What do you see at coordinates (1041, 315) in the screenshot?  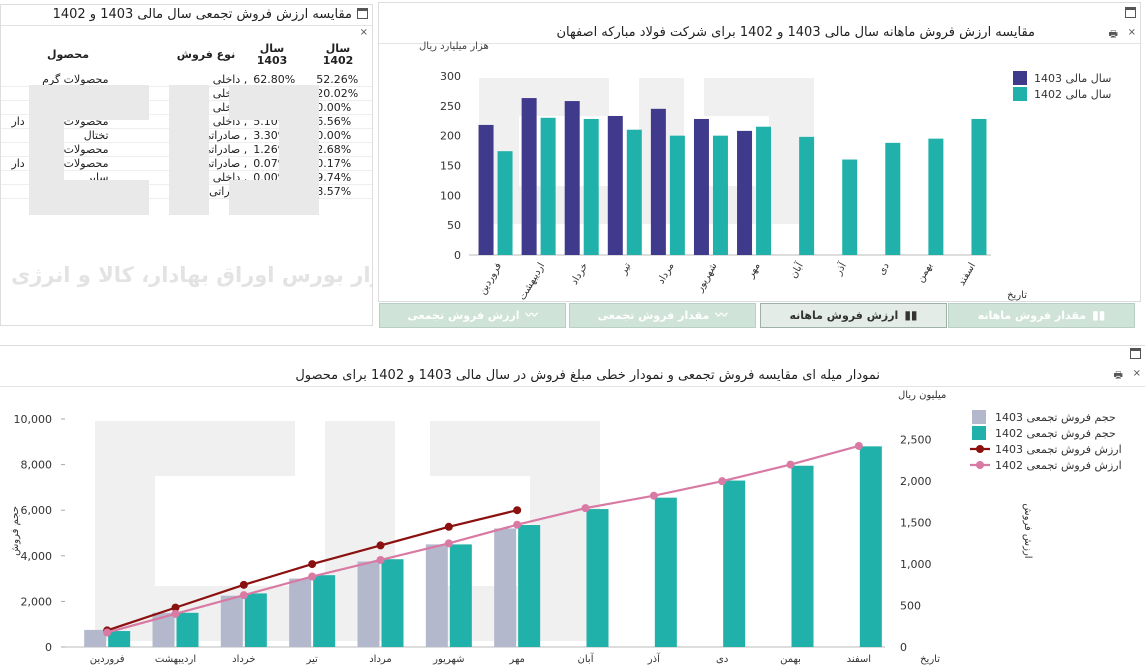 I see `tab-monthly-quantity: مقدار فروش ماهانه ▮▮` at bounding box center [1041, 315].